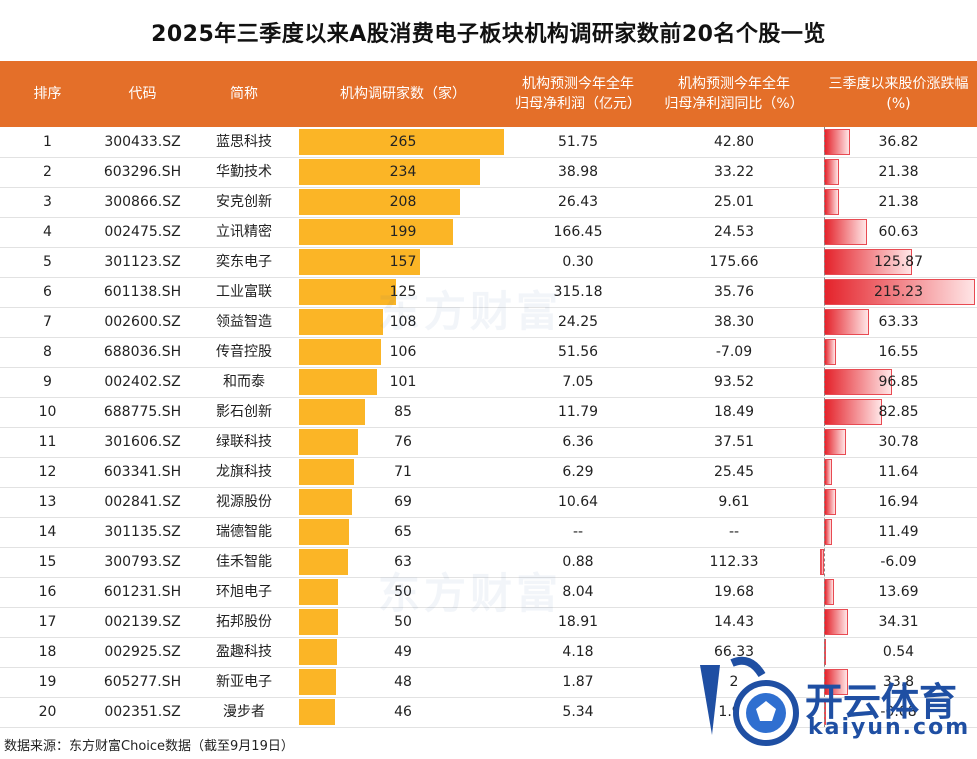 Image resolution: width=977 pixels, height=759 pixels. What do you see at coordinates (734, 502) in the screenshot?
I see `growth-cell: 9.61` at bounding box center [734, 502].